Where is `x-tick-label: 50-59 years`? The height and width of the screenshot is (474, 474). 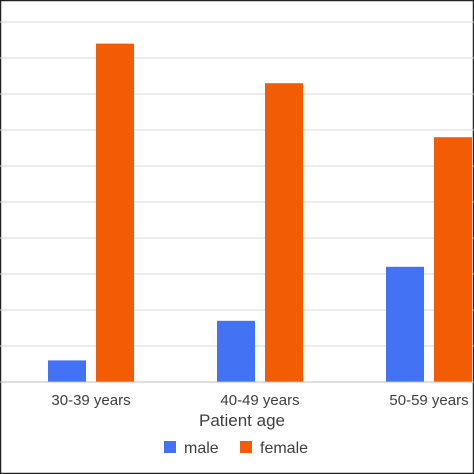 x-tick-label: 50-59 years is located at coordinates (428, 400).